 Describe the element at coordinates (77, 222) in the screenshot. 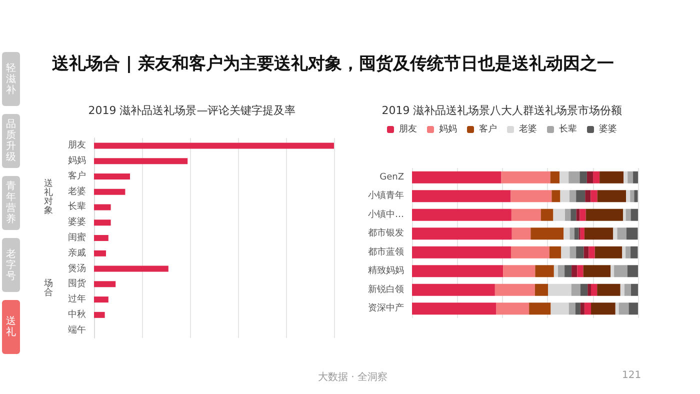

I see `y-tick-label: 婆婆` at that location.